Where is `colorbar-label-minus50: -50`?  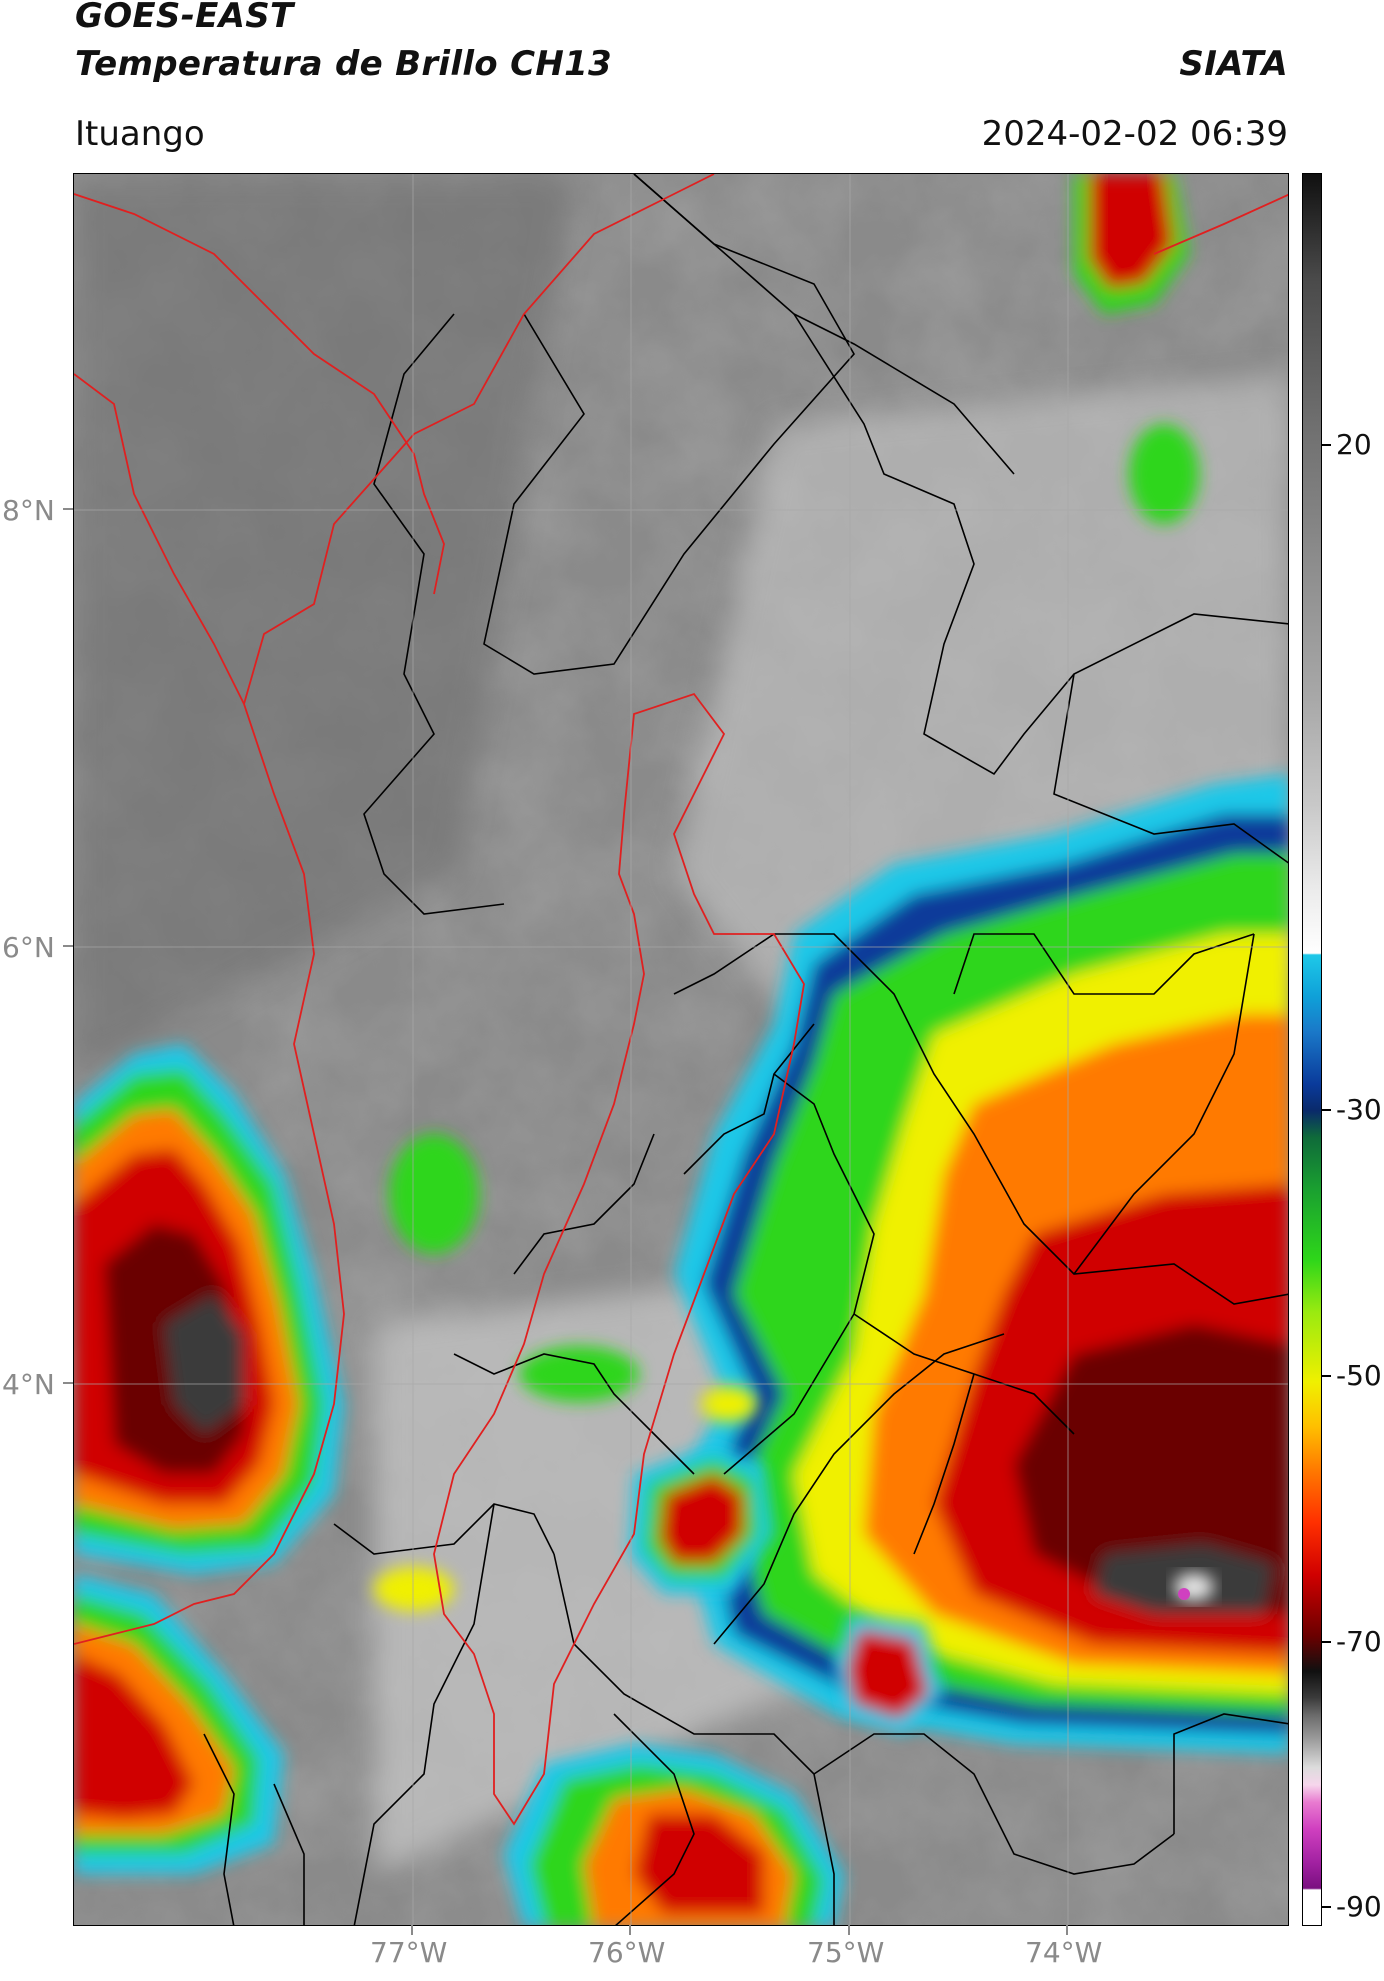
colorbar-label-minus50: -50 is located at coordinates (1359, 1375).